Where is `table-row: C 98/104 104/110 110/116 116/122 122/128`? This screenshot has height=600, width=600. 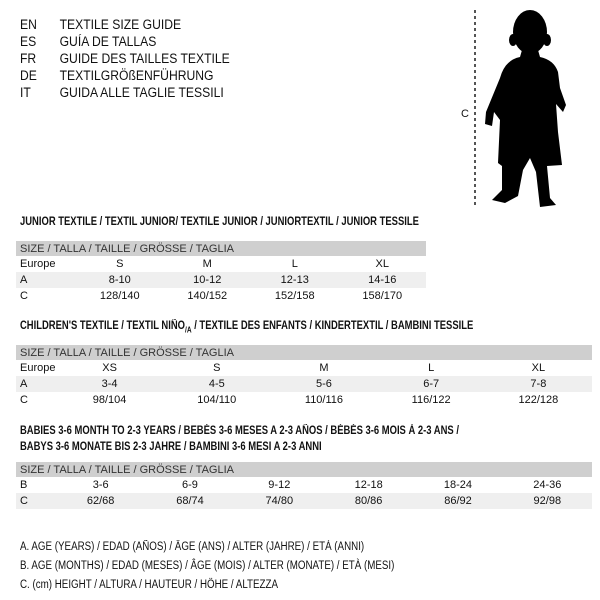
table-row: C 98/104 104/110 110/116 116/122 122/128 is located at coordinates (289, 400).